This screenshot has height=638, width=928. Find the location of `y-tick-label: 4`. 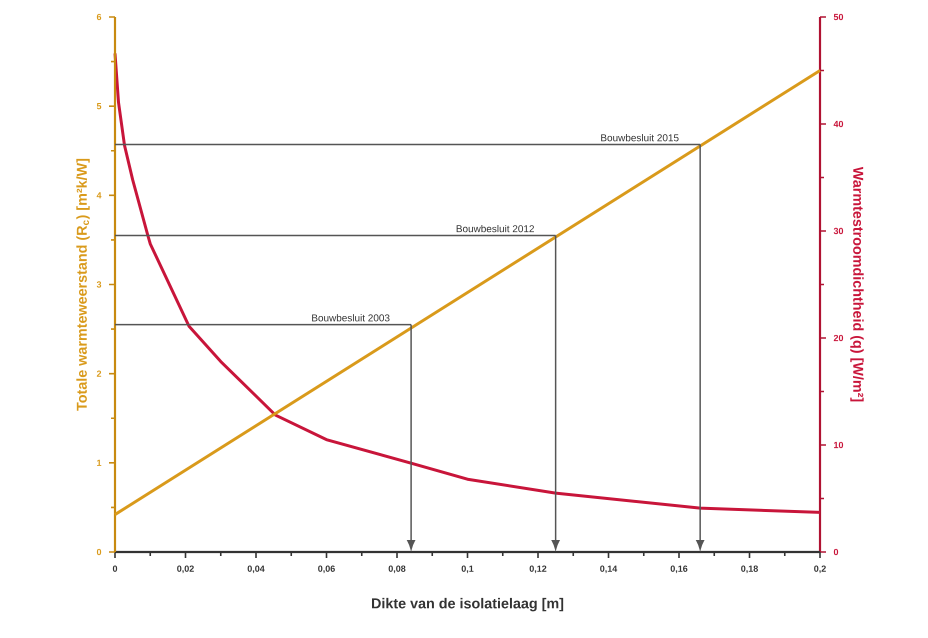

y-tick-label: 4 is located at coordinates (99, 195).